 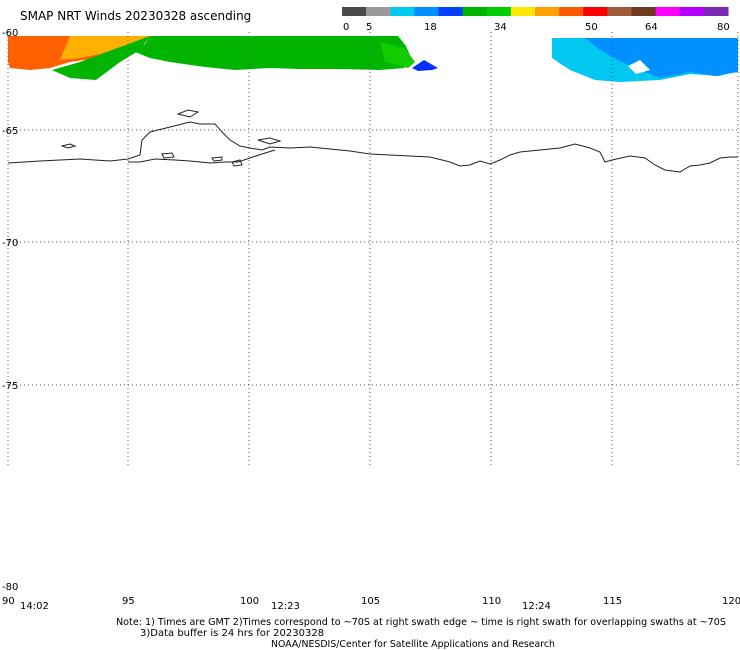 What do you see at coordinates (612, 601) in the screenshot?
I see `lon-label-115: 115` at bounding box center [612, 601].